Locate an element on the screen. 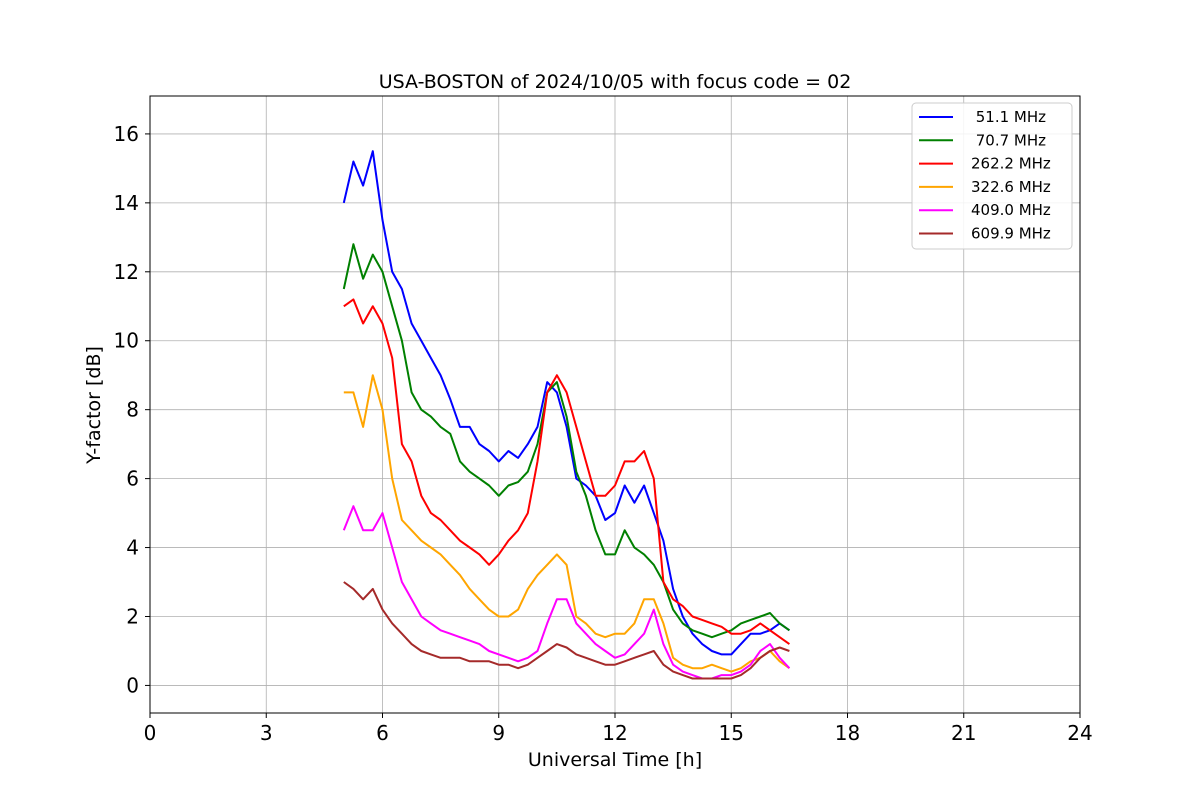 Image resolution: width=1200 pixels, height=800 pixels. legend-label: 51.1 MHz is located at coordinates (1008, 117).